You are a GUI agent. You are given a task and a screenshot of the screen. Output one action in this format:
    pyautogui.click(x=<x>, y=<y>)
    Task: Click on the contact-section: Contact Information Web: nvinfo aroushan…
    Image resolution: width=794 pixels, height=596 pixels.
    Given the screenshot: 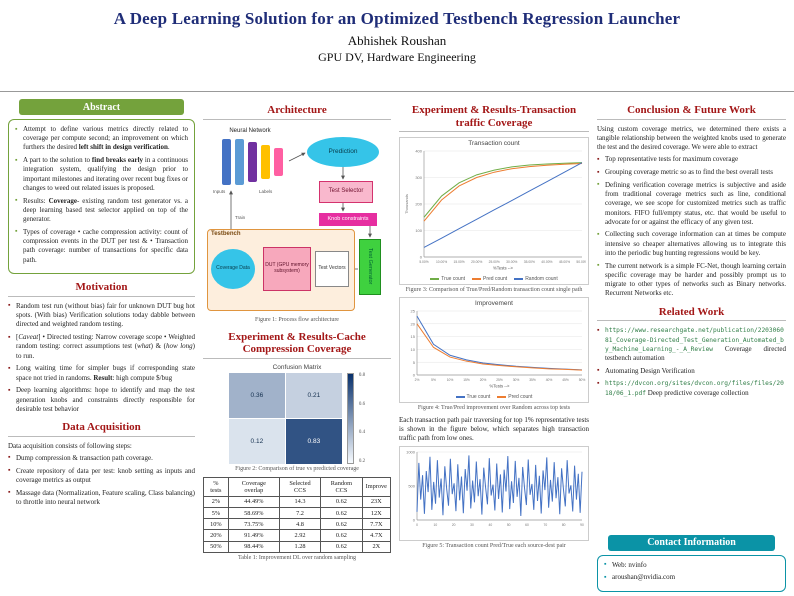 What is the action you would take?
    pyautogui.click(x=691, y=562)
    